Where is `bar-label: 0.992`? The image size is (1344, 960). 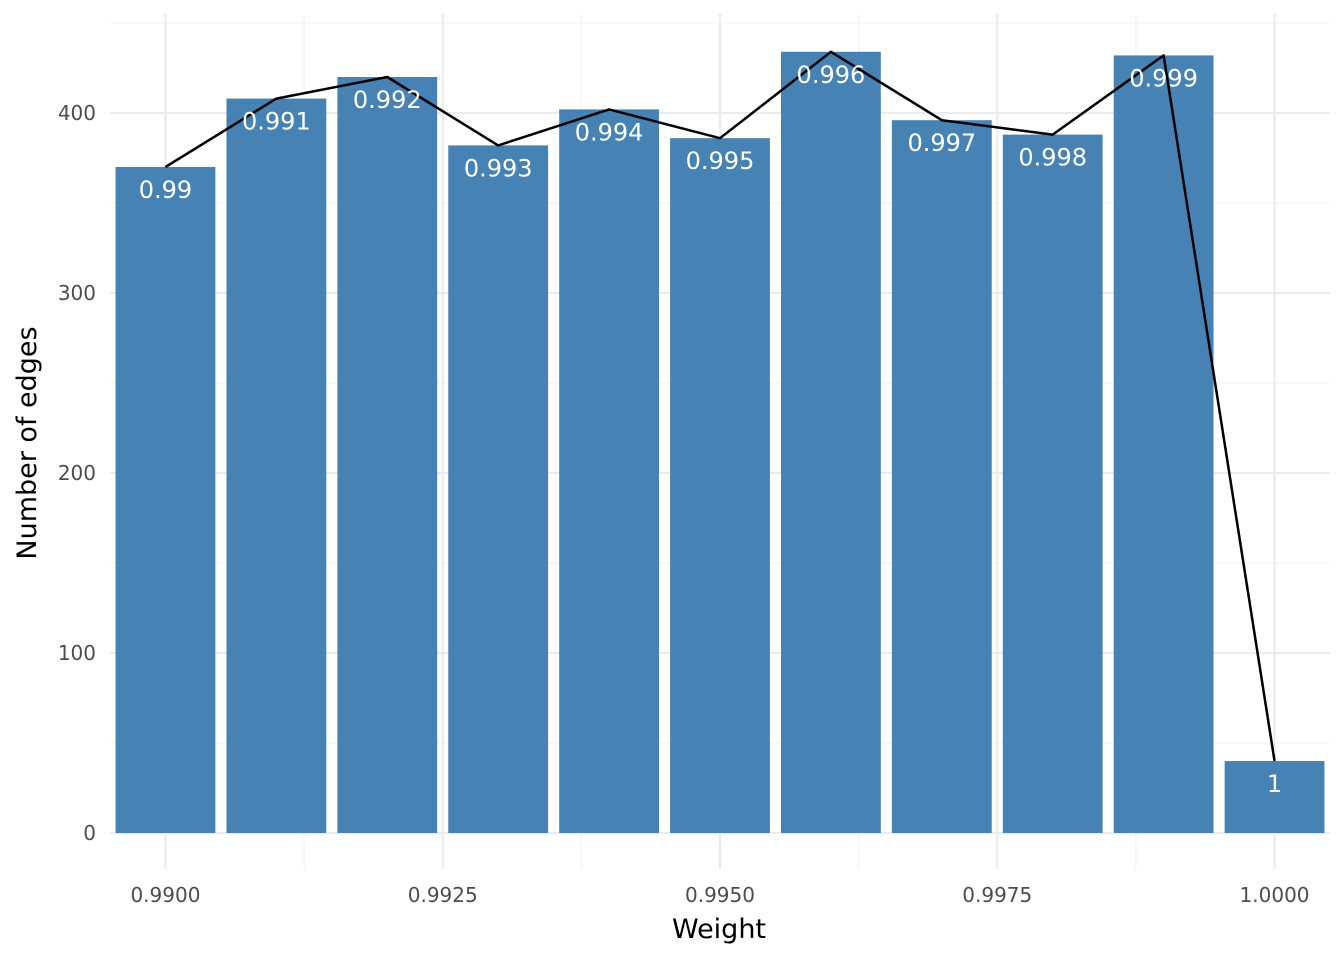 bar-label: 0.992 is located at coordinates (387, 100).